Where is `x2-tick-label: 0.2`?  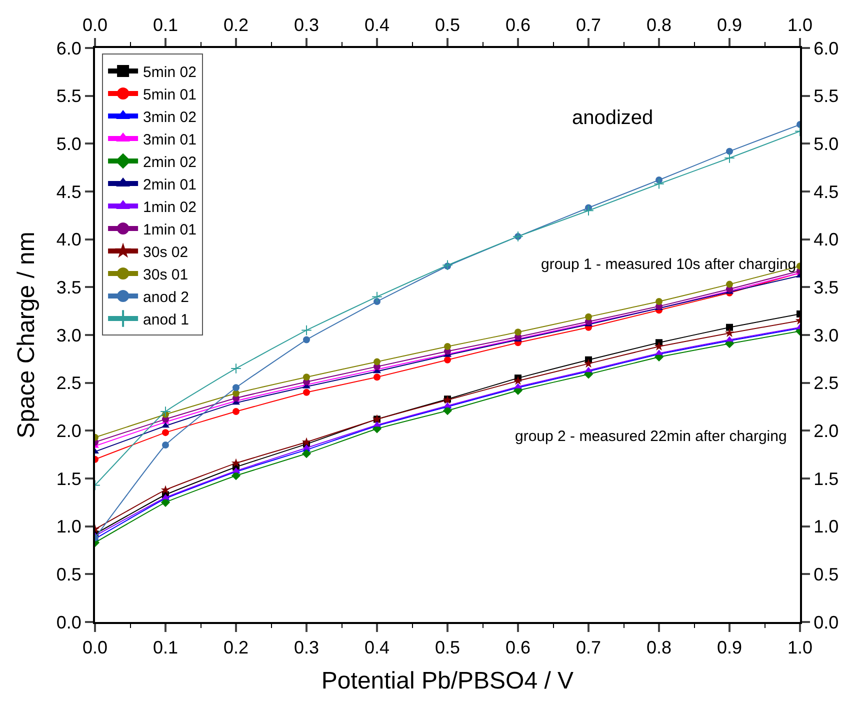
x2-tick-label: 0.2 is located at coordinates (236, 648).